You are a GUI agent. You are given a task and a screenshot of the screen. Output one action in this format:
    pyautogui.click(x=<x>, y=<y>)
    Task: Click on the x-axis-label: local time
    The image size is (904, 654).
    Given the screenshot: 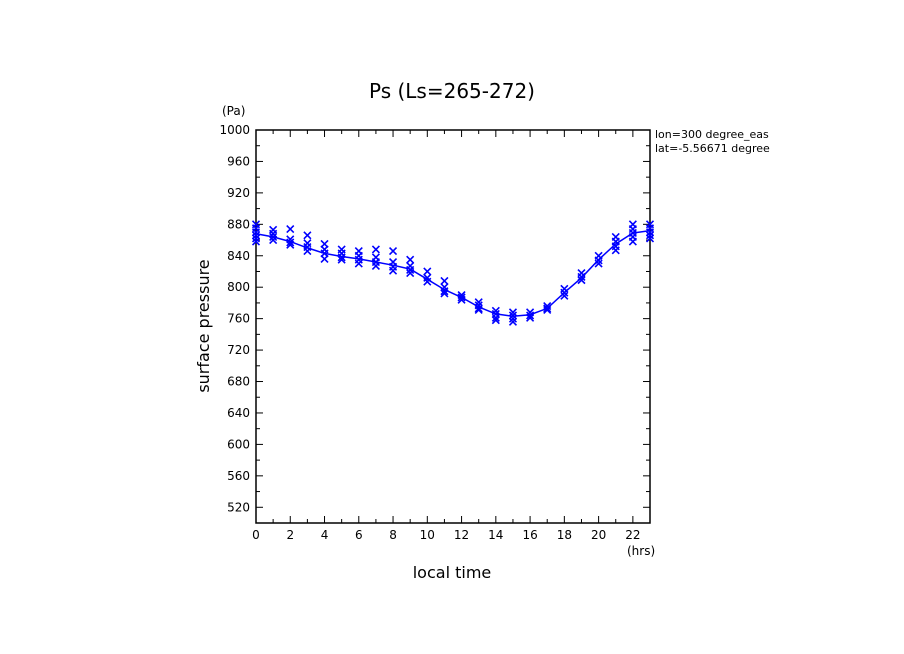 What is the action you would take?
    pyautogui.click(x=452, y=572)
    